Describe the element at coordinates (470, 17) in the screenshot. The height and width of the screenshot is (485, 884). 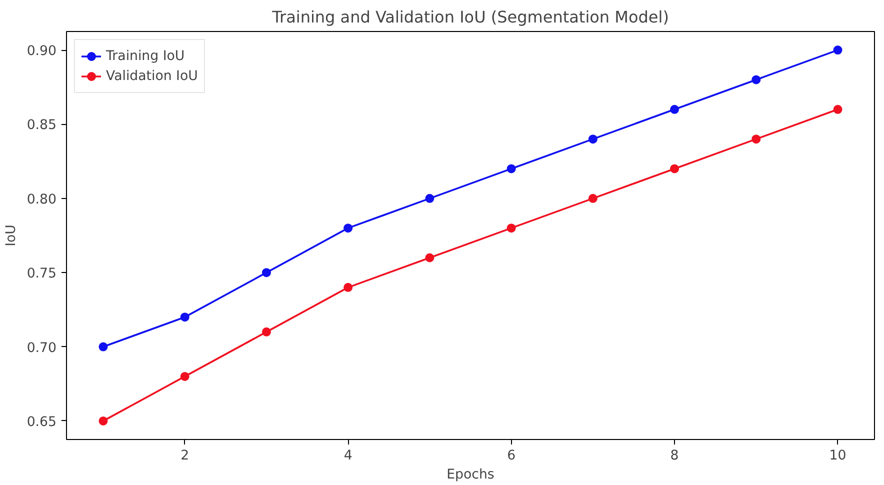
I see `chart-title: Training and Validation IoU (Segmentation Model)` at that location.